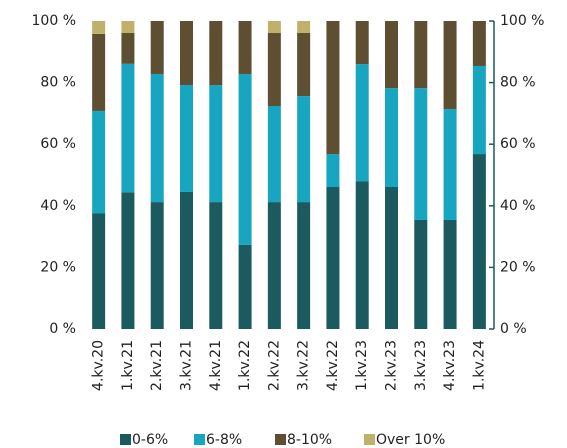 The height and width of the screenshot is (448, 567). Describe the element at coordinates (421, 365) in the screenshot. I see `x-tick-label: 3.kv.23` at that location.